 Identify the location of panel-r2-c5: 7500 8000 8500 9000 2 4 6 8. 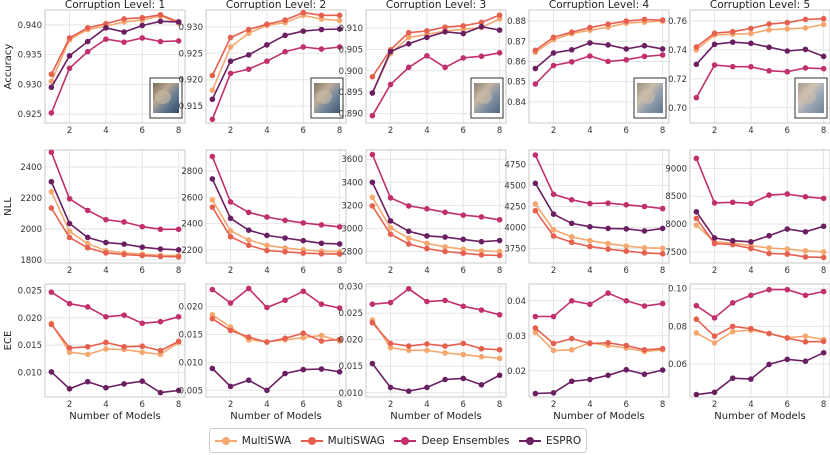
(747, 212).